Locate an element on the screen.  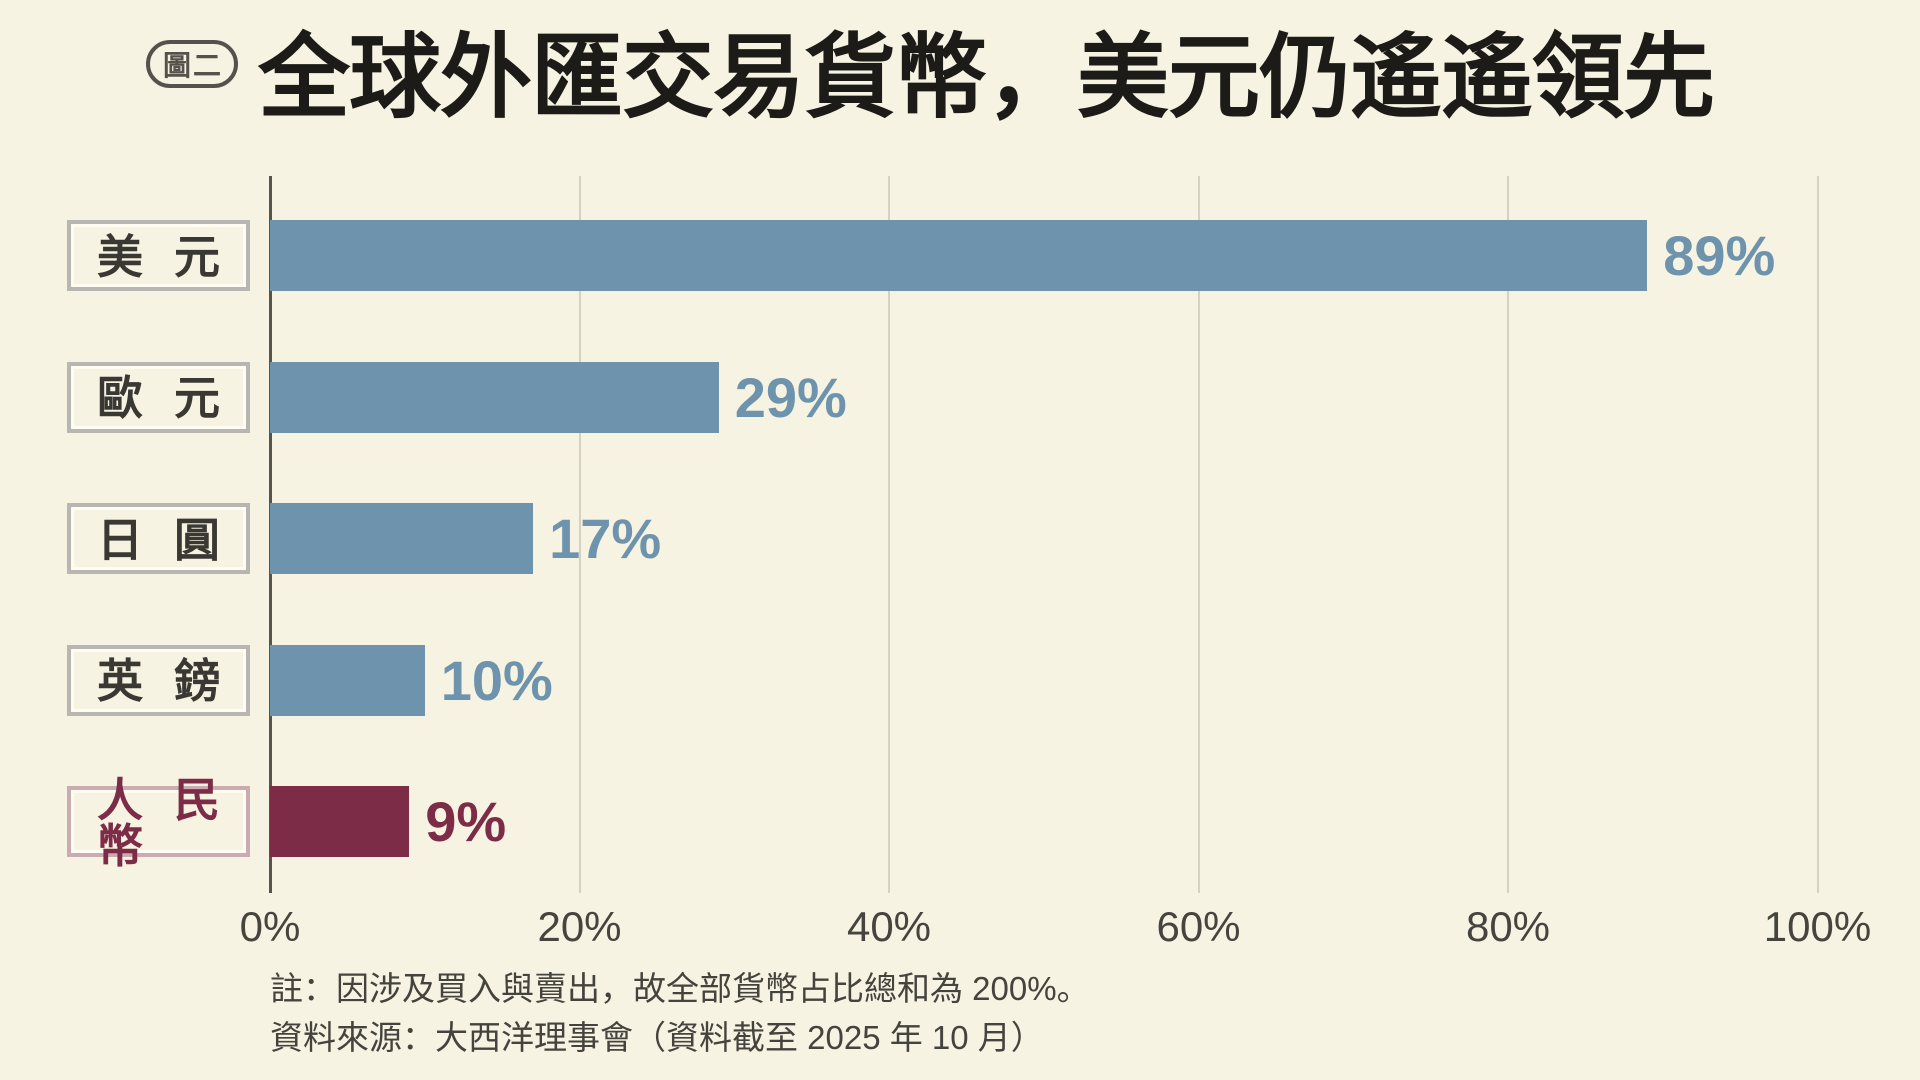
category-label: 歐元 is located at coordinates (158, 398).